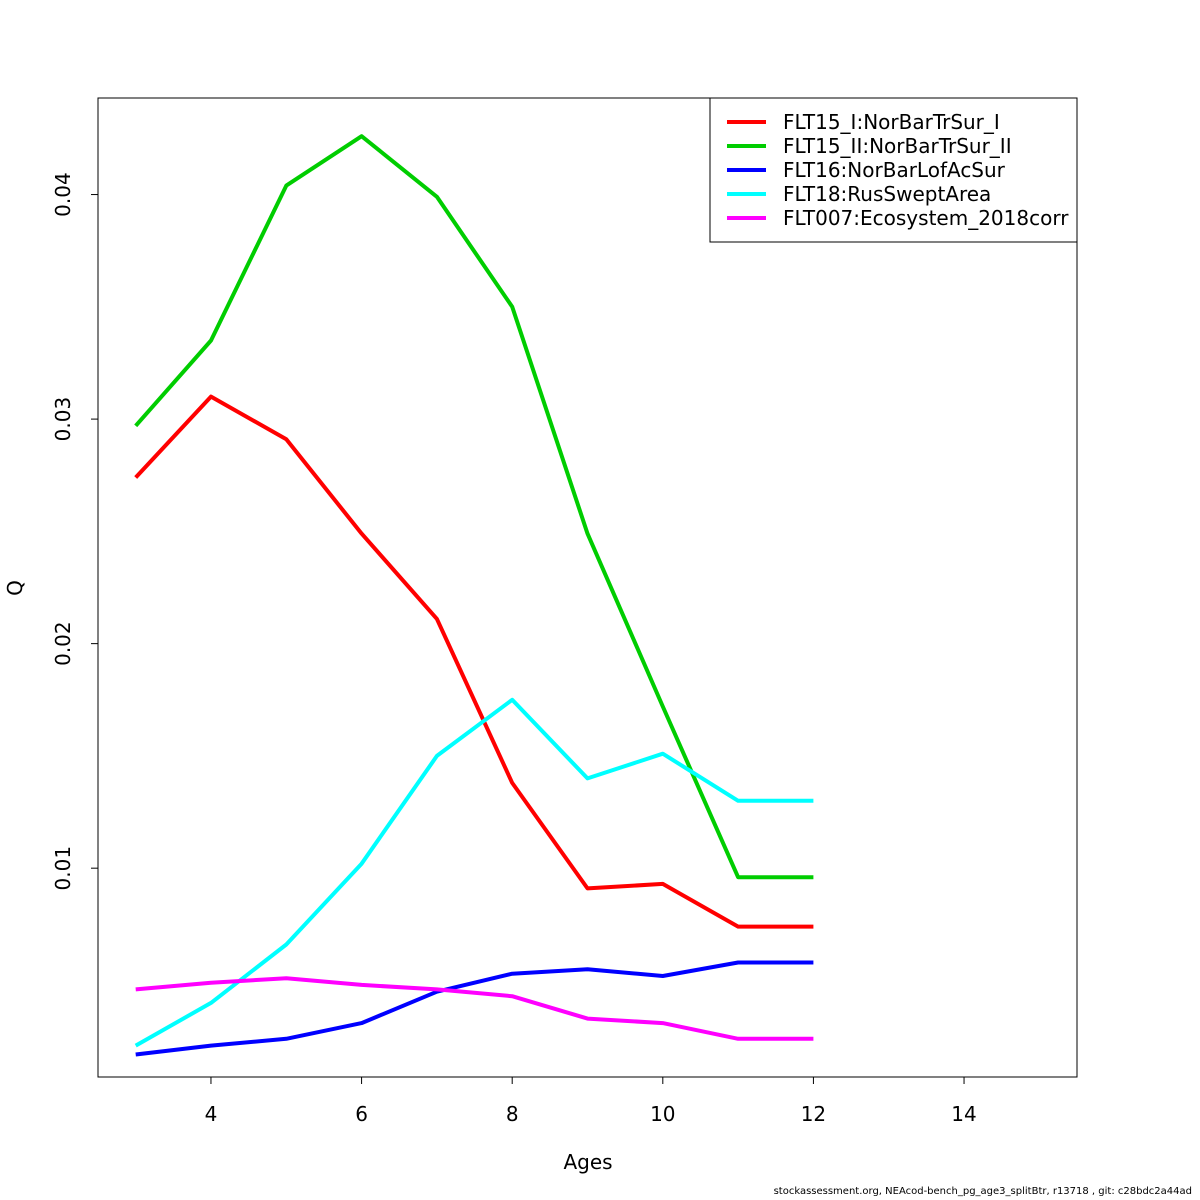  What do you see at coordinates (926, 218) in the screenshot?
I see `legend-label: FLT007:Ecosystem_2018corr` at bounding box center [926, 218].